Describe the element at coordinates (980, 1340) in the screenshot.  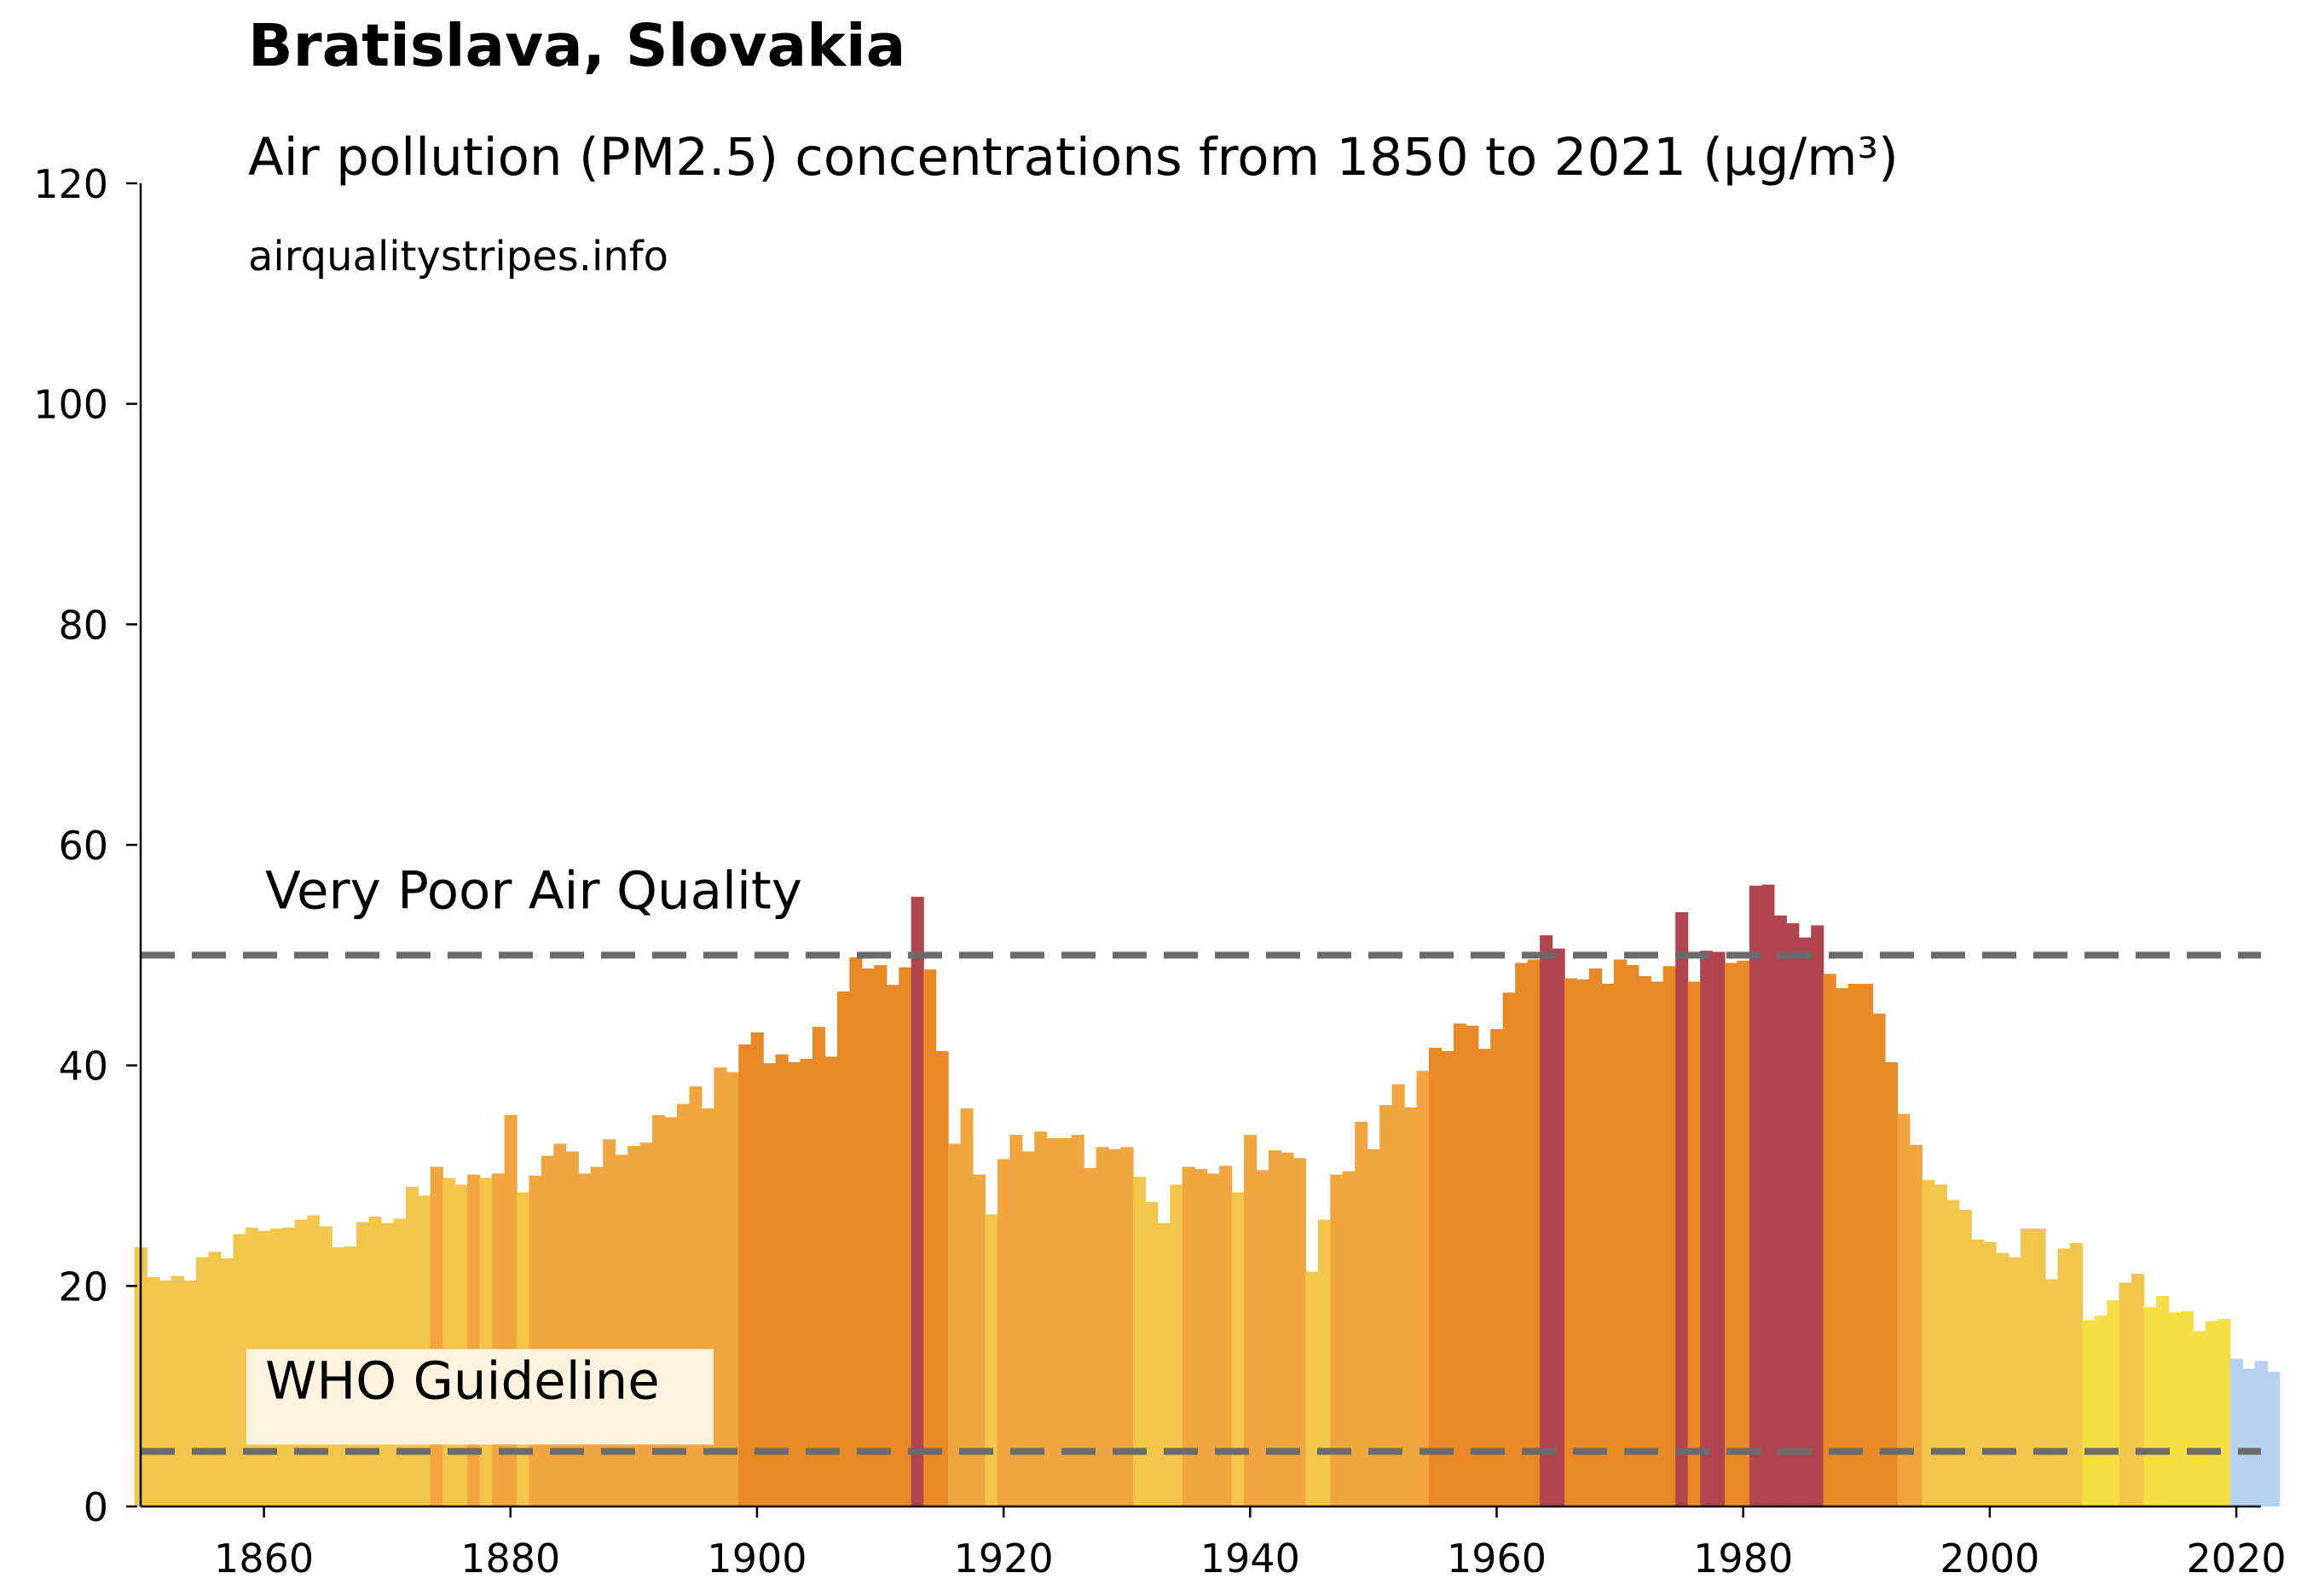
I see `bar-1918` at that location.